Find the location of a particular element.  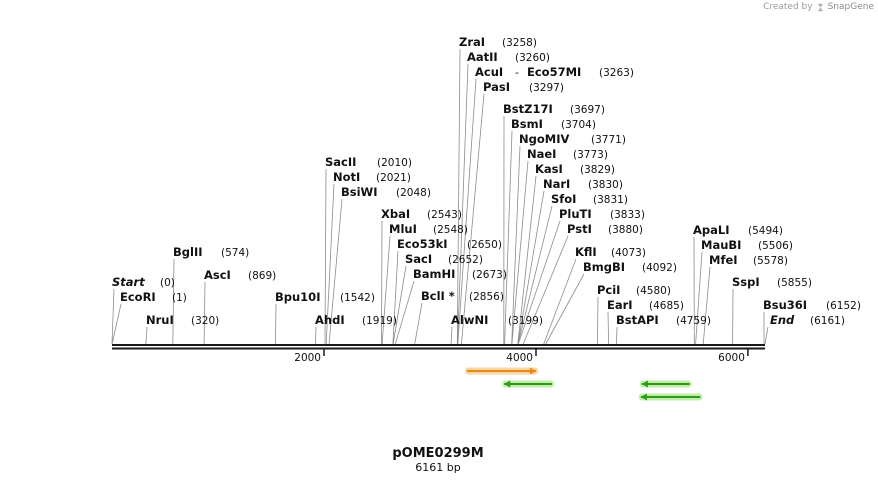

site-position-label: (3829) is located at coordinates (597, 170).